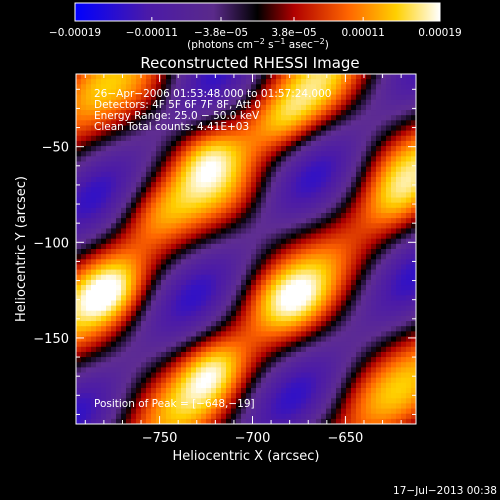 The image size is (500, 500). I want to click on colorbar-tick-label: −3.8e−05, so click(221, 33).